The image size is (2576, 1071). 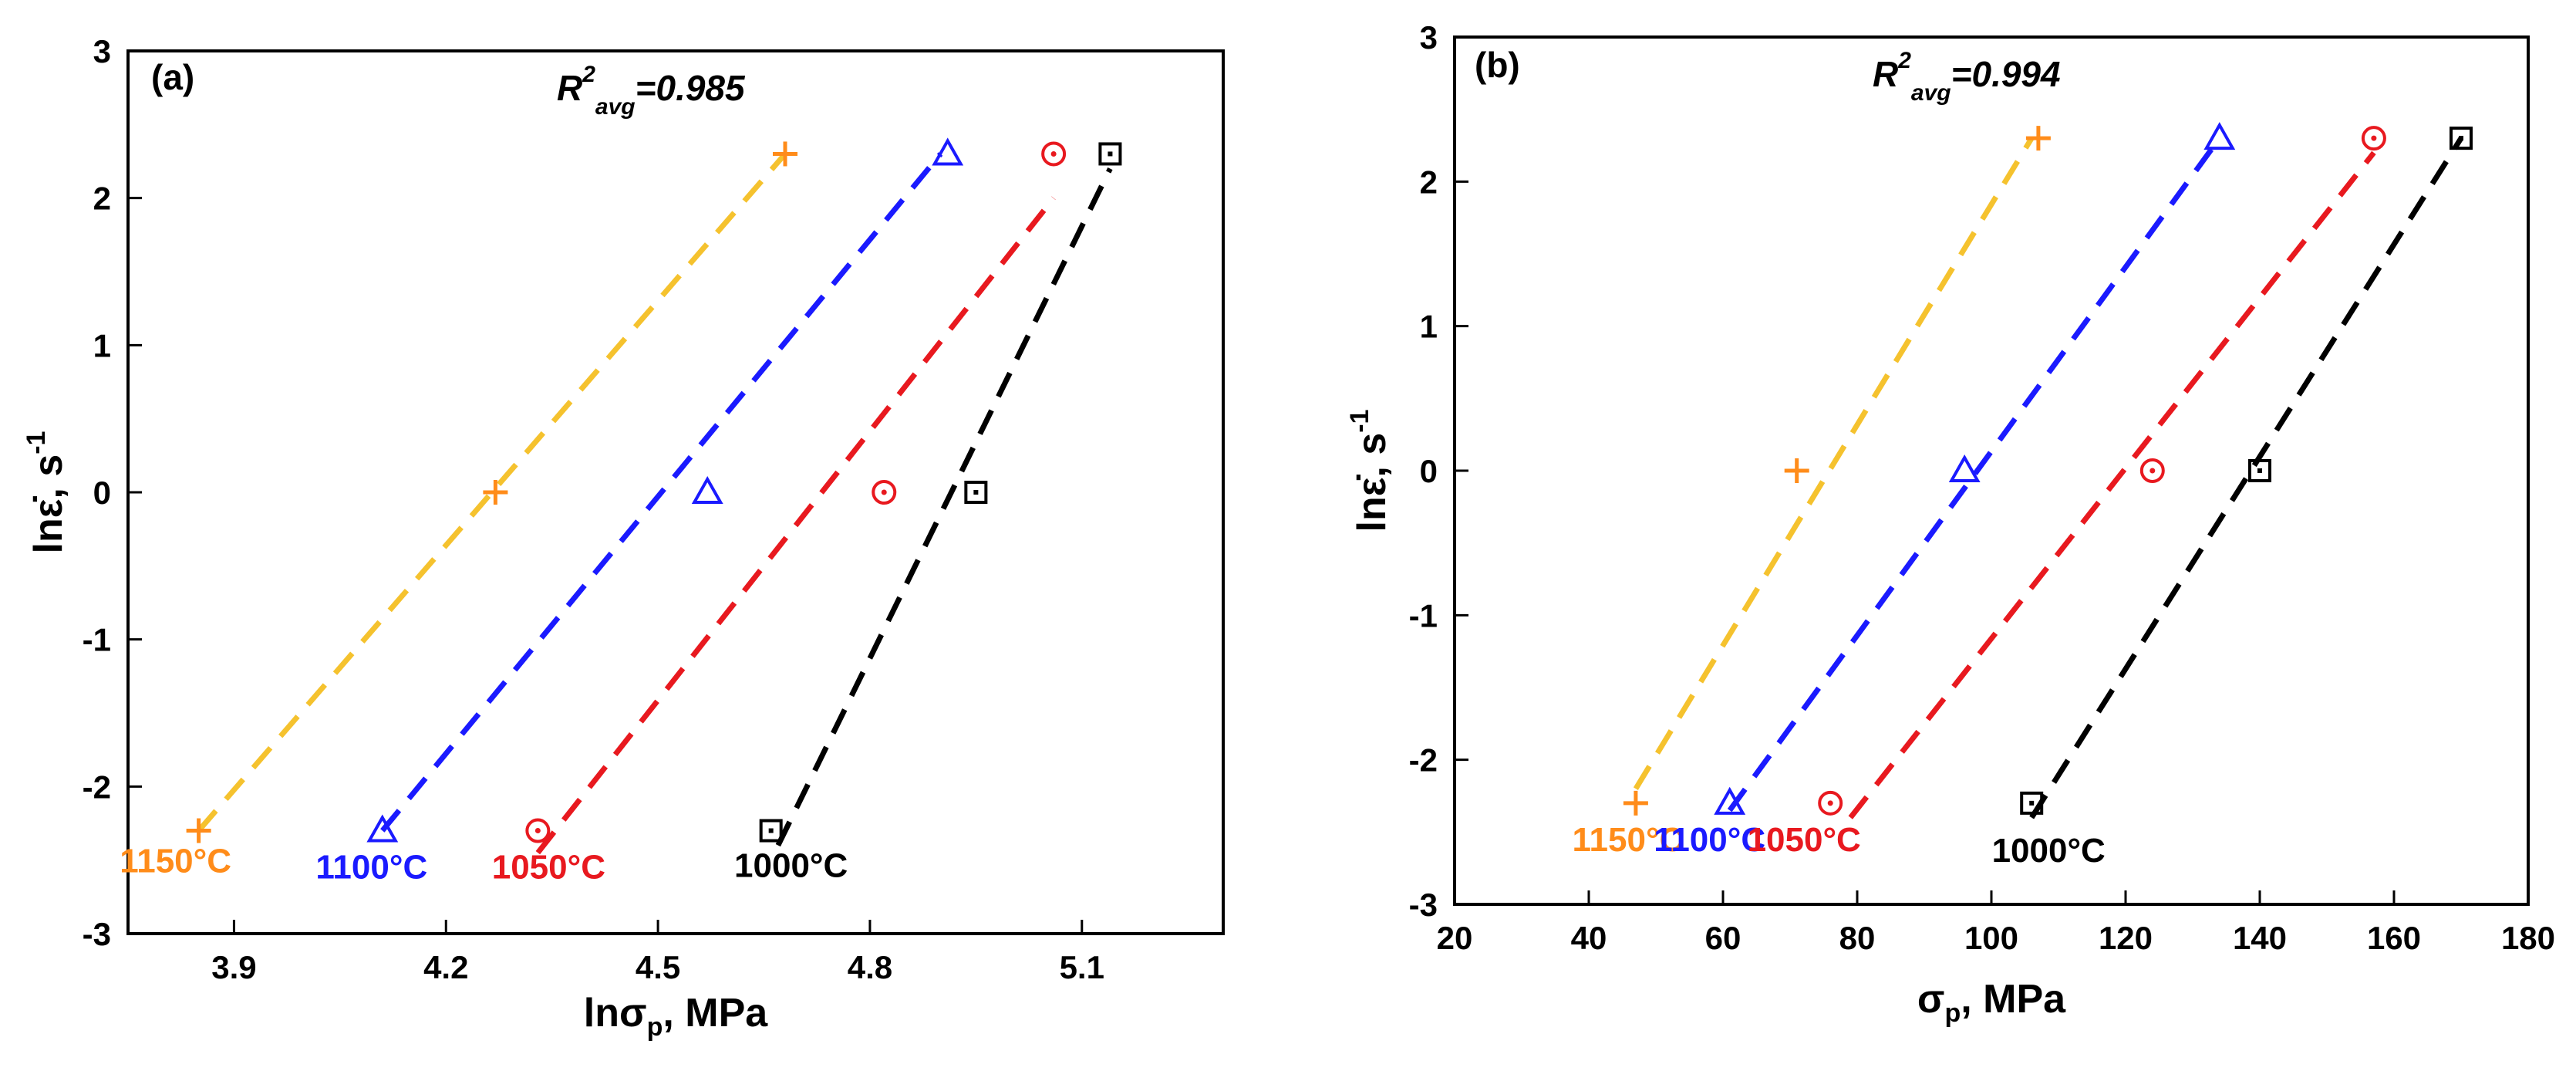 I want to click on y-axis-label-b: lnε̇, s-1, so click(x=1369, y=471).